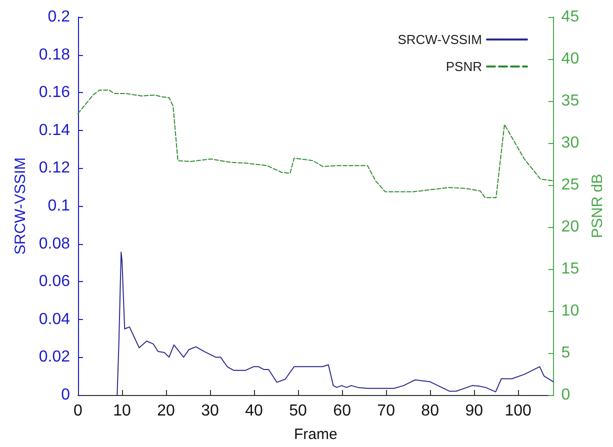 The width and height of the screenshot is (613, 447). Describe the element at coordinates (570, 311) in the screenshot. I see `y2-tick-label: 10` at that location.